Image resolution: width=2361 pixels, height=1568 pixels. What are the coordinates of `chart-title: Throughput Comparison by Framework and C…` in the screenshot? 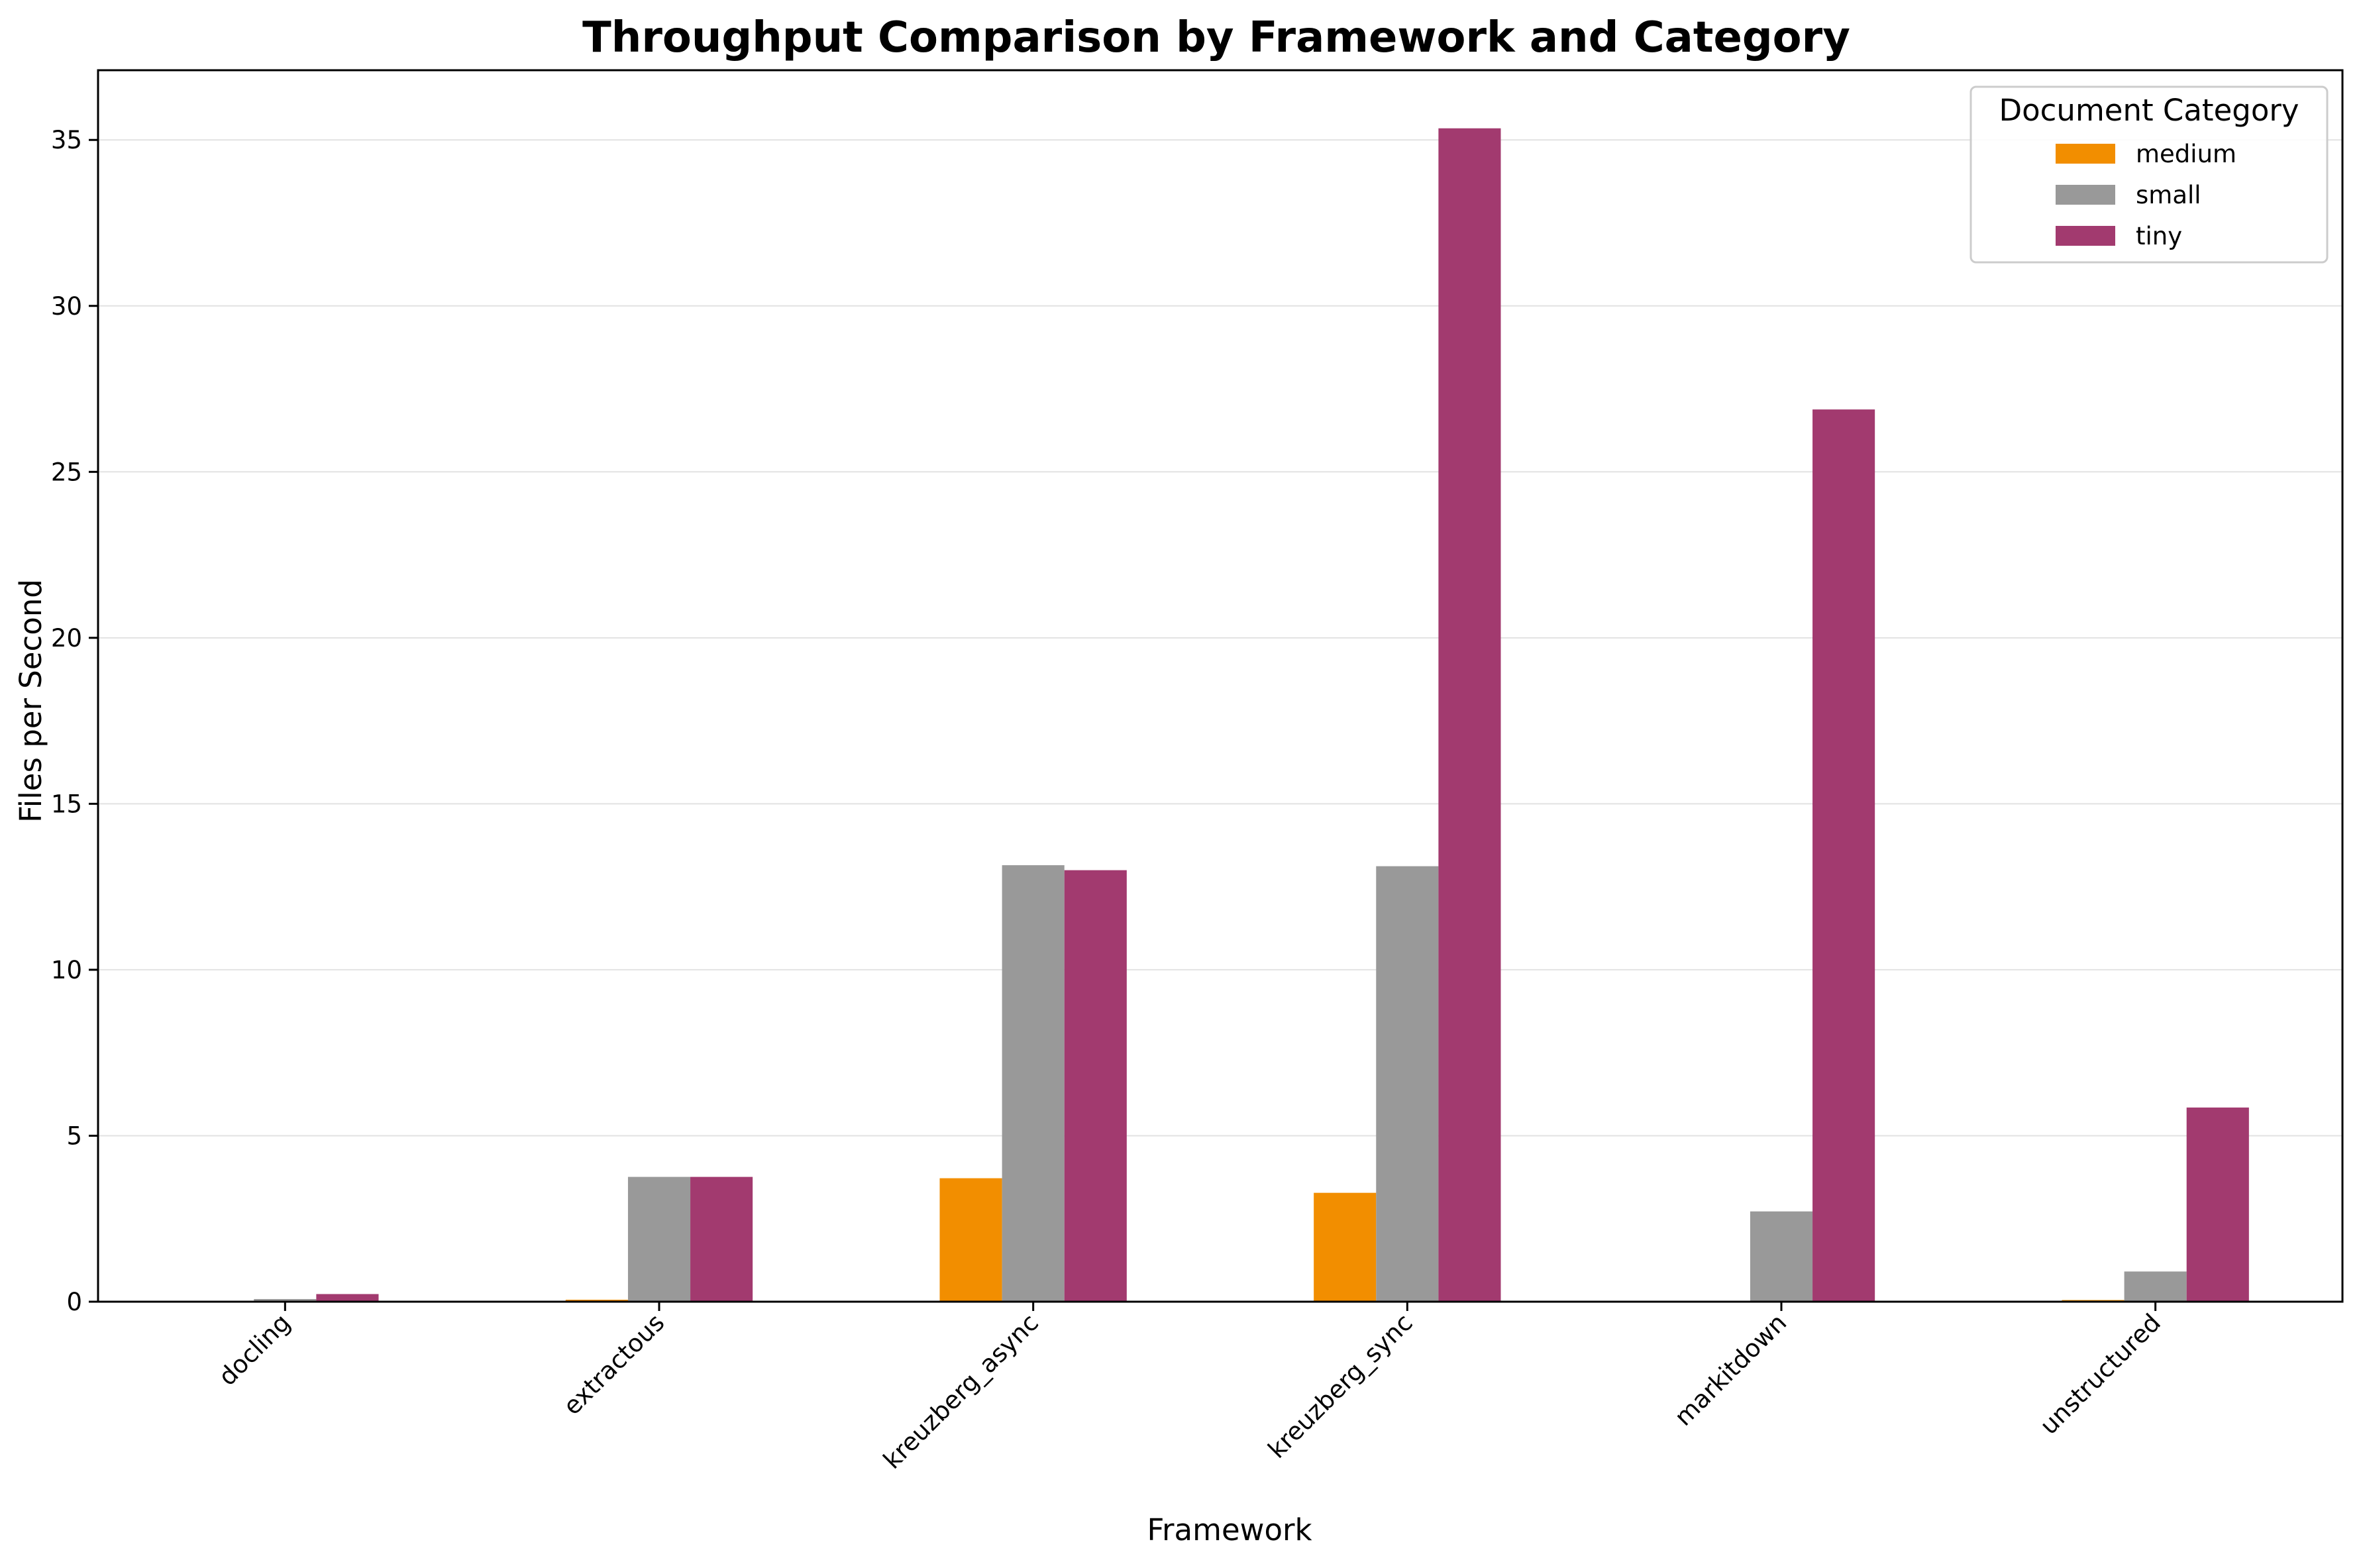 It's located at (1216, 37).